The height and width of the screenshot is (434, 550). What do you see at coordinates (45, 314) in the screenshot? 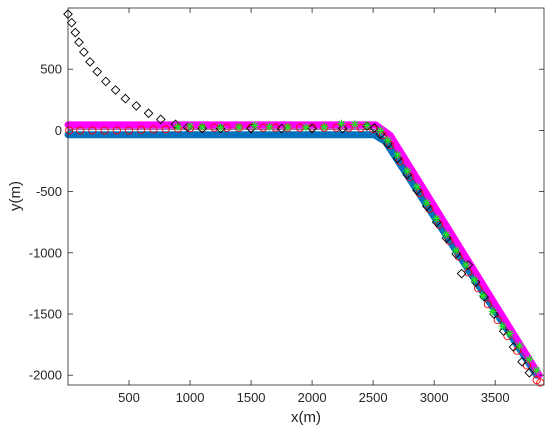
I see `y-tick-label: -1500` at bounding box center [45, 314].